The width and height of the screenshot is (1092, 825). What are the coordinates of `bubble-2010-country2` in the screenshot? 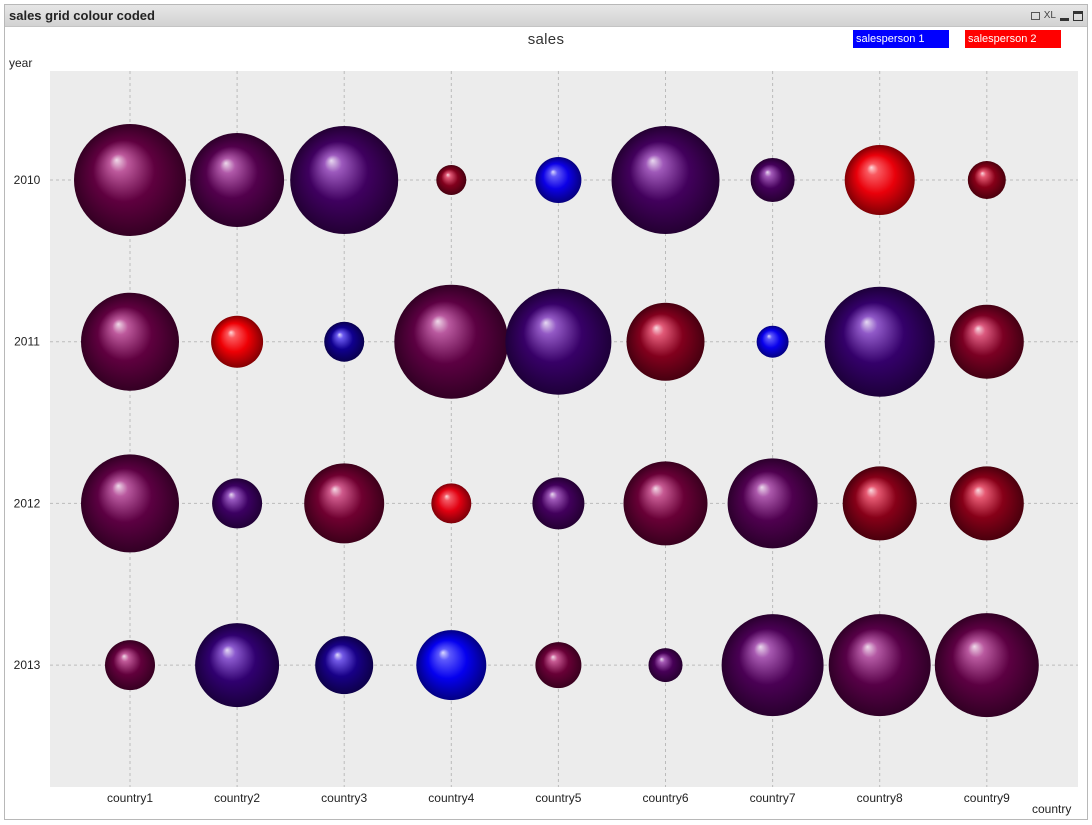 It's located at (237, 180).